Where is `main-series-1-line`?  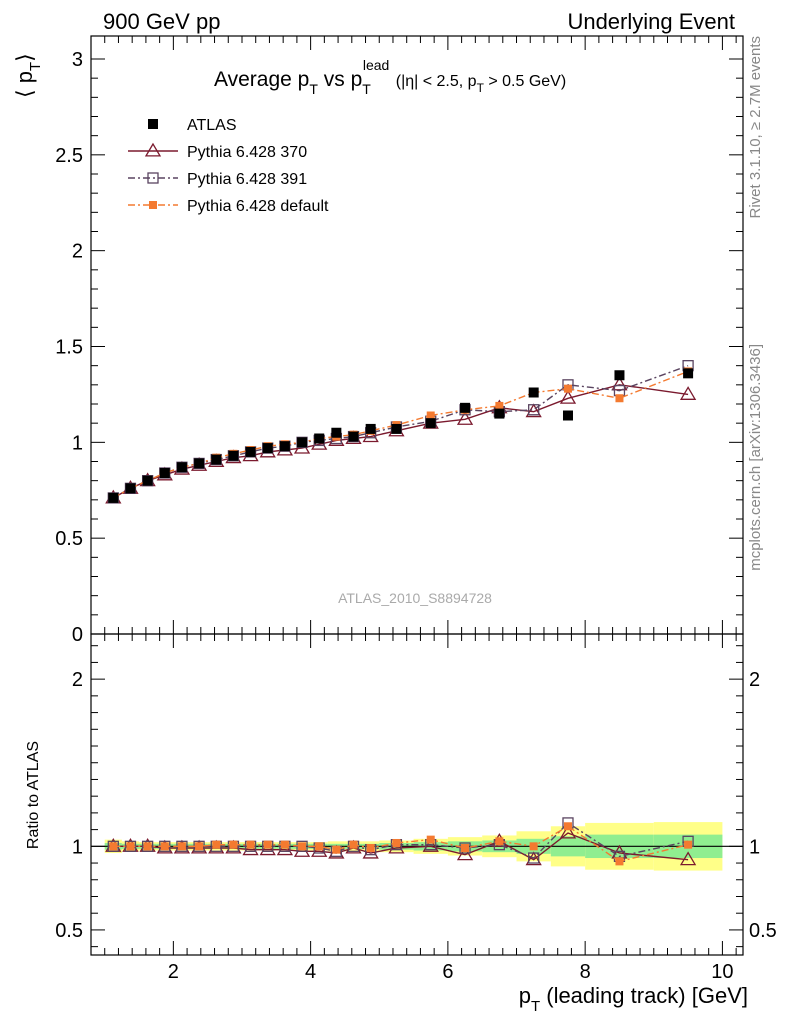 main-series-1-line is located at coordinates (400, 441).